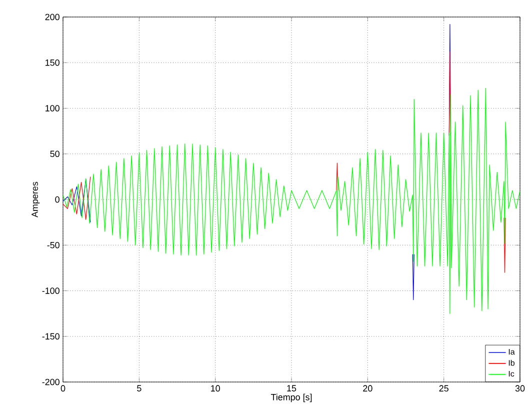  Describe the element at coordinates (53, 245) in the screenshot. I see `y-tick-label: -50` at that location.